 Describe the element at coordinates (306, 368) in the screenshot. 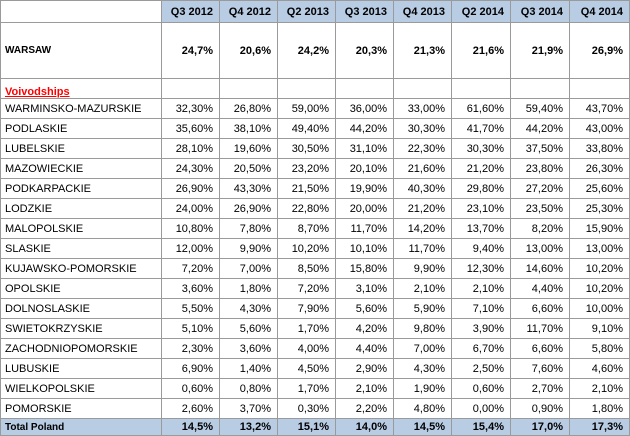

I see `table-cell: 4,50%` at that location.